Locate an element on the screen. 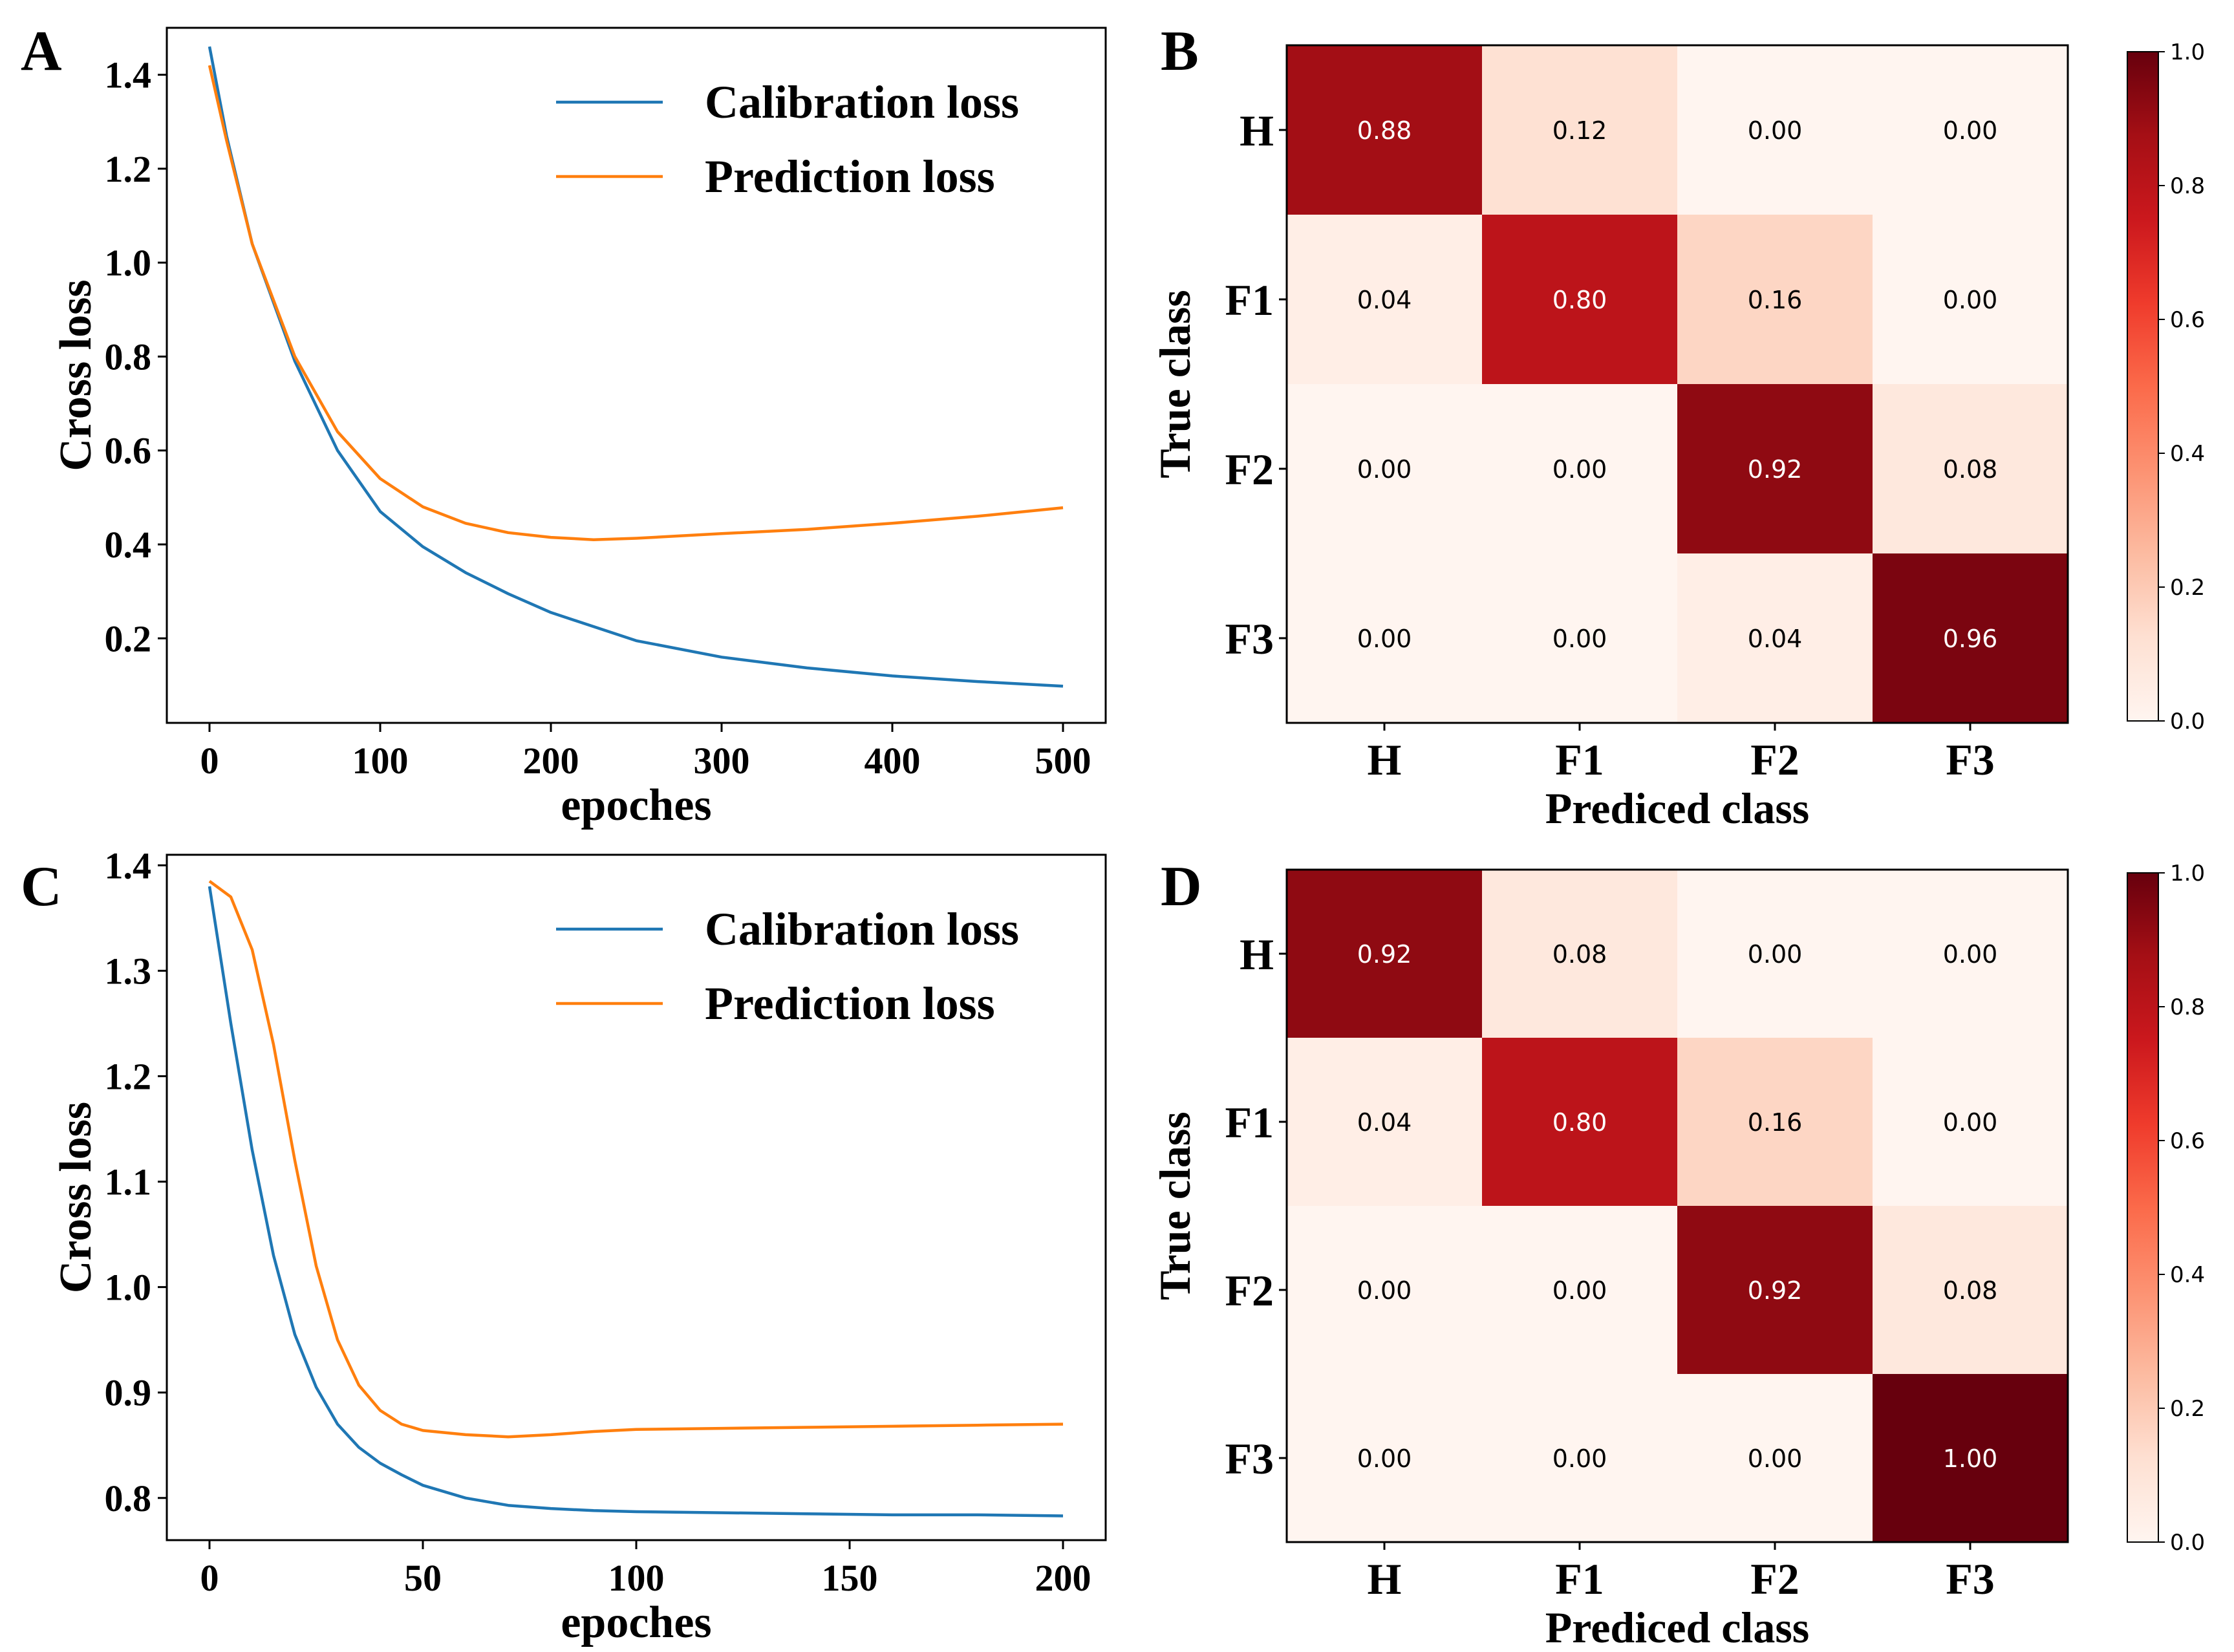 The image size is (2234, 1652). legend-label: Calibration loss is located at coordinates (862, 929).